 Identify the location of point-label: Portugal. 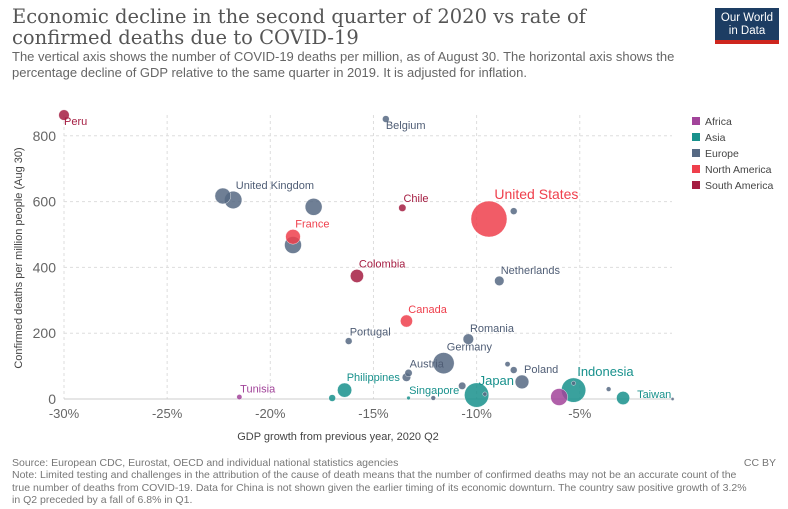
(370, 333).